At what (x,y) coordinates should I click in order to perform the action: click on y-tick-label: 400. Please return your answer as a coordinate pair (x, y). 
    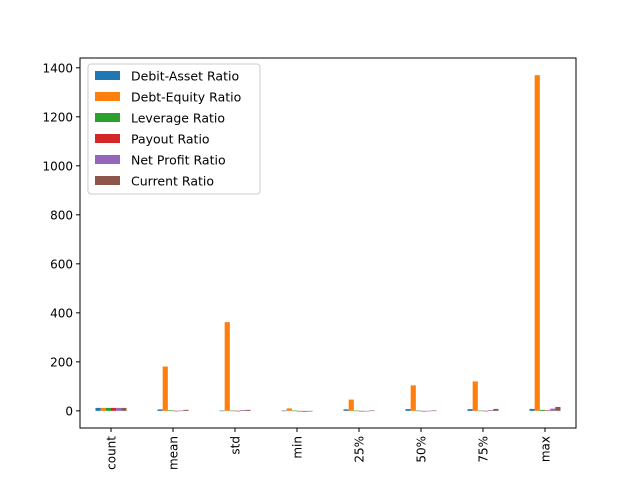
    Looking at the image, I should click on (61, 313).